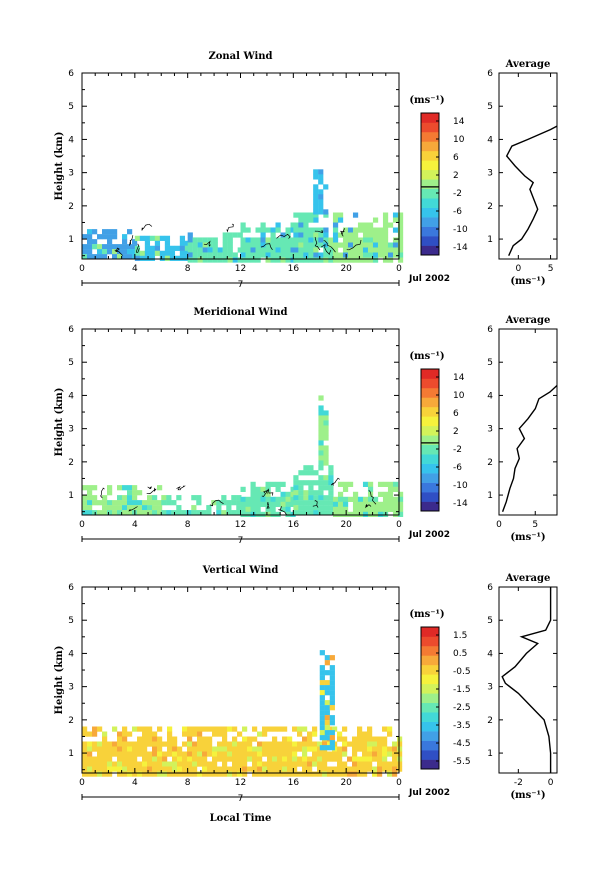 The width and height of the screenshot is (610, 873). I want to click on colorbar-frame, so click(430, 698).